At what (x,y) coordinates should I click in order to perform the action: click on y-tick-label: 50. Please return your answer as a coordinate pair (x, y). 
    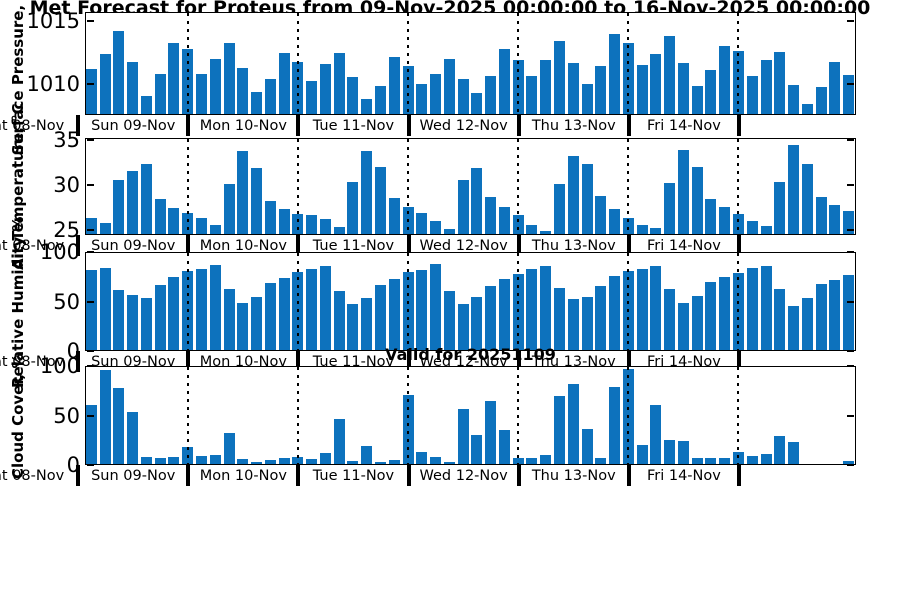
    Looking at the image, I should click on (66, 415).